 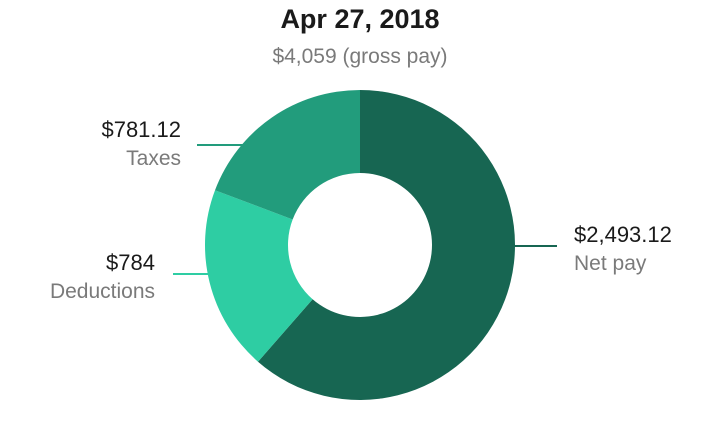 What do you see at coordinates (153, 158) in the screenshot?
I see `taxes-category-label: Taxes` at bounding box center [153, 158].